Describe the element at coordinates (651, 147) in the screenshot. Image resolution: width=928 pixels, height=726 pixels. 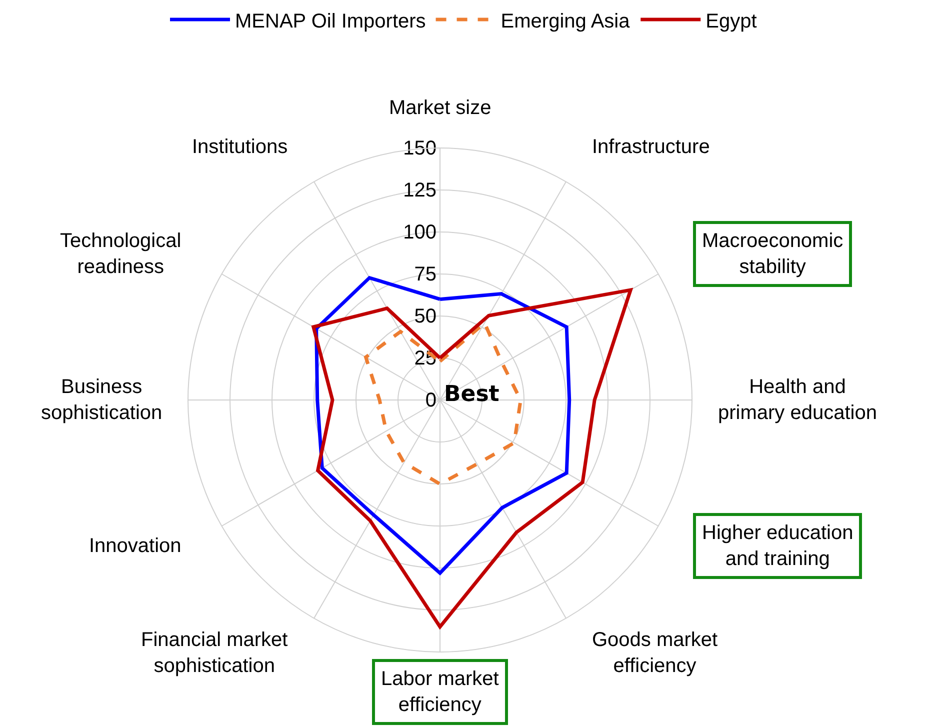
I see `spoke-label: Infrastructure` at that location.